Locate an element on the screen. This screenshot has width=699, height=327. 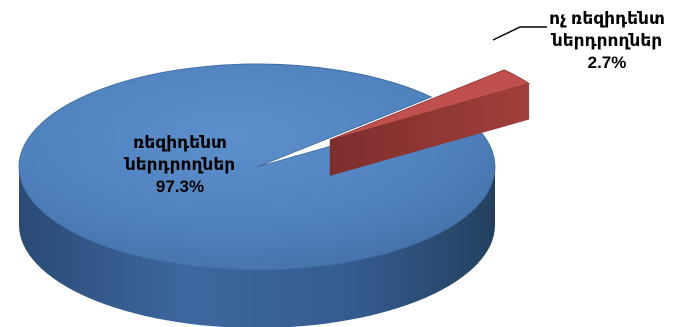
slice-nonresident is located at coordinates (430, 105).